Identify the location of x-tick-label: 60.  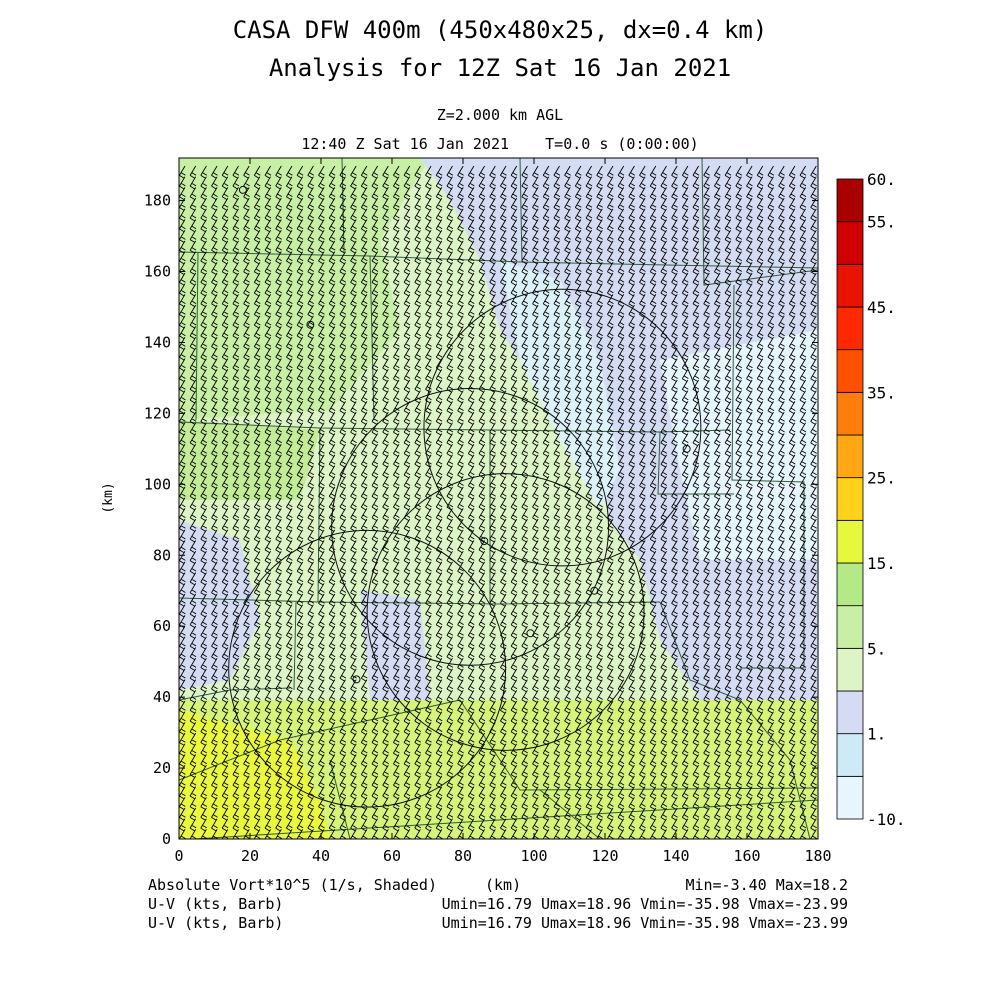
(392, 856).